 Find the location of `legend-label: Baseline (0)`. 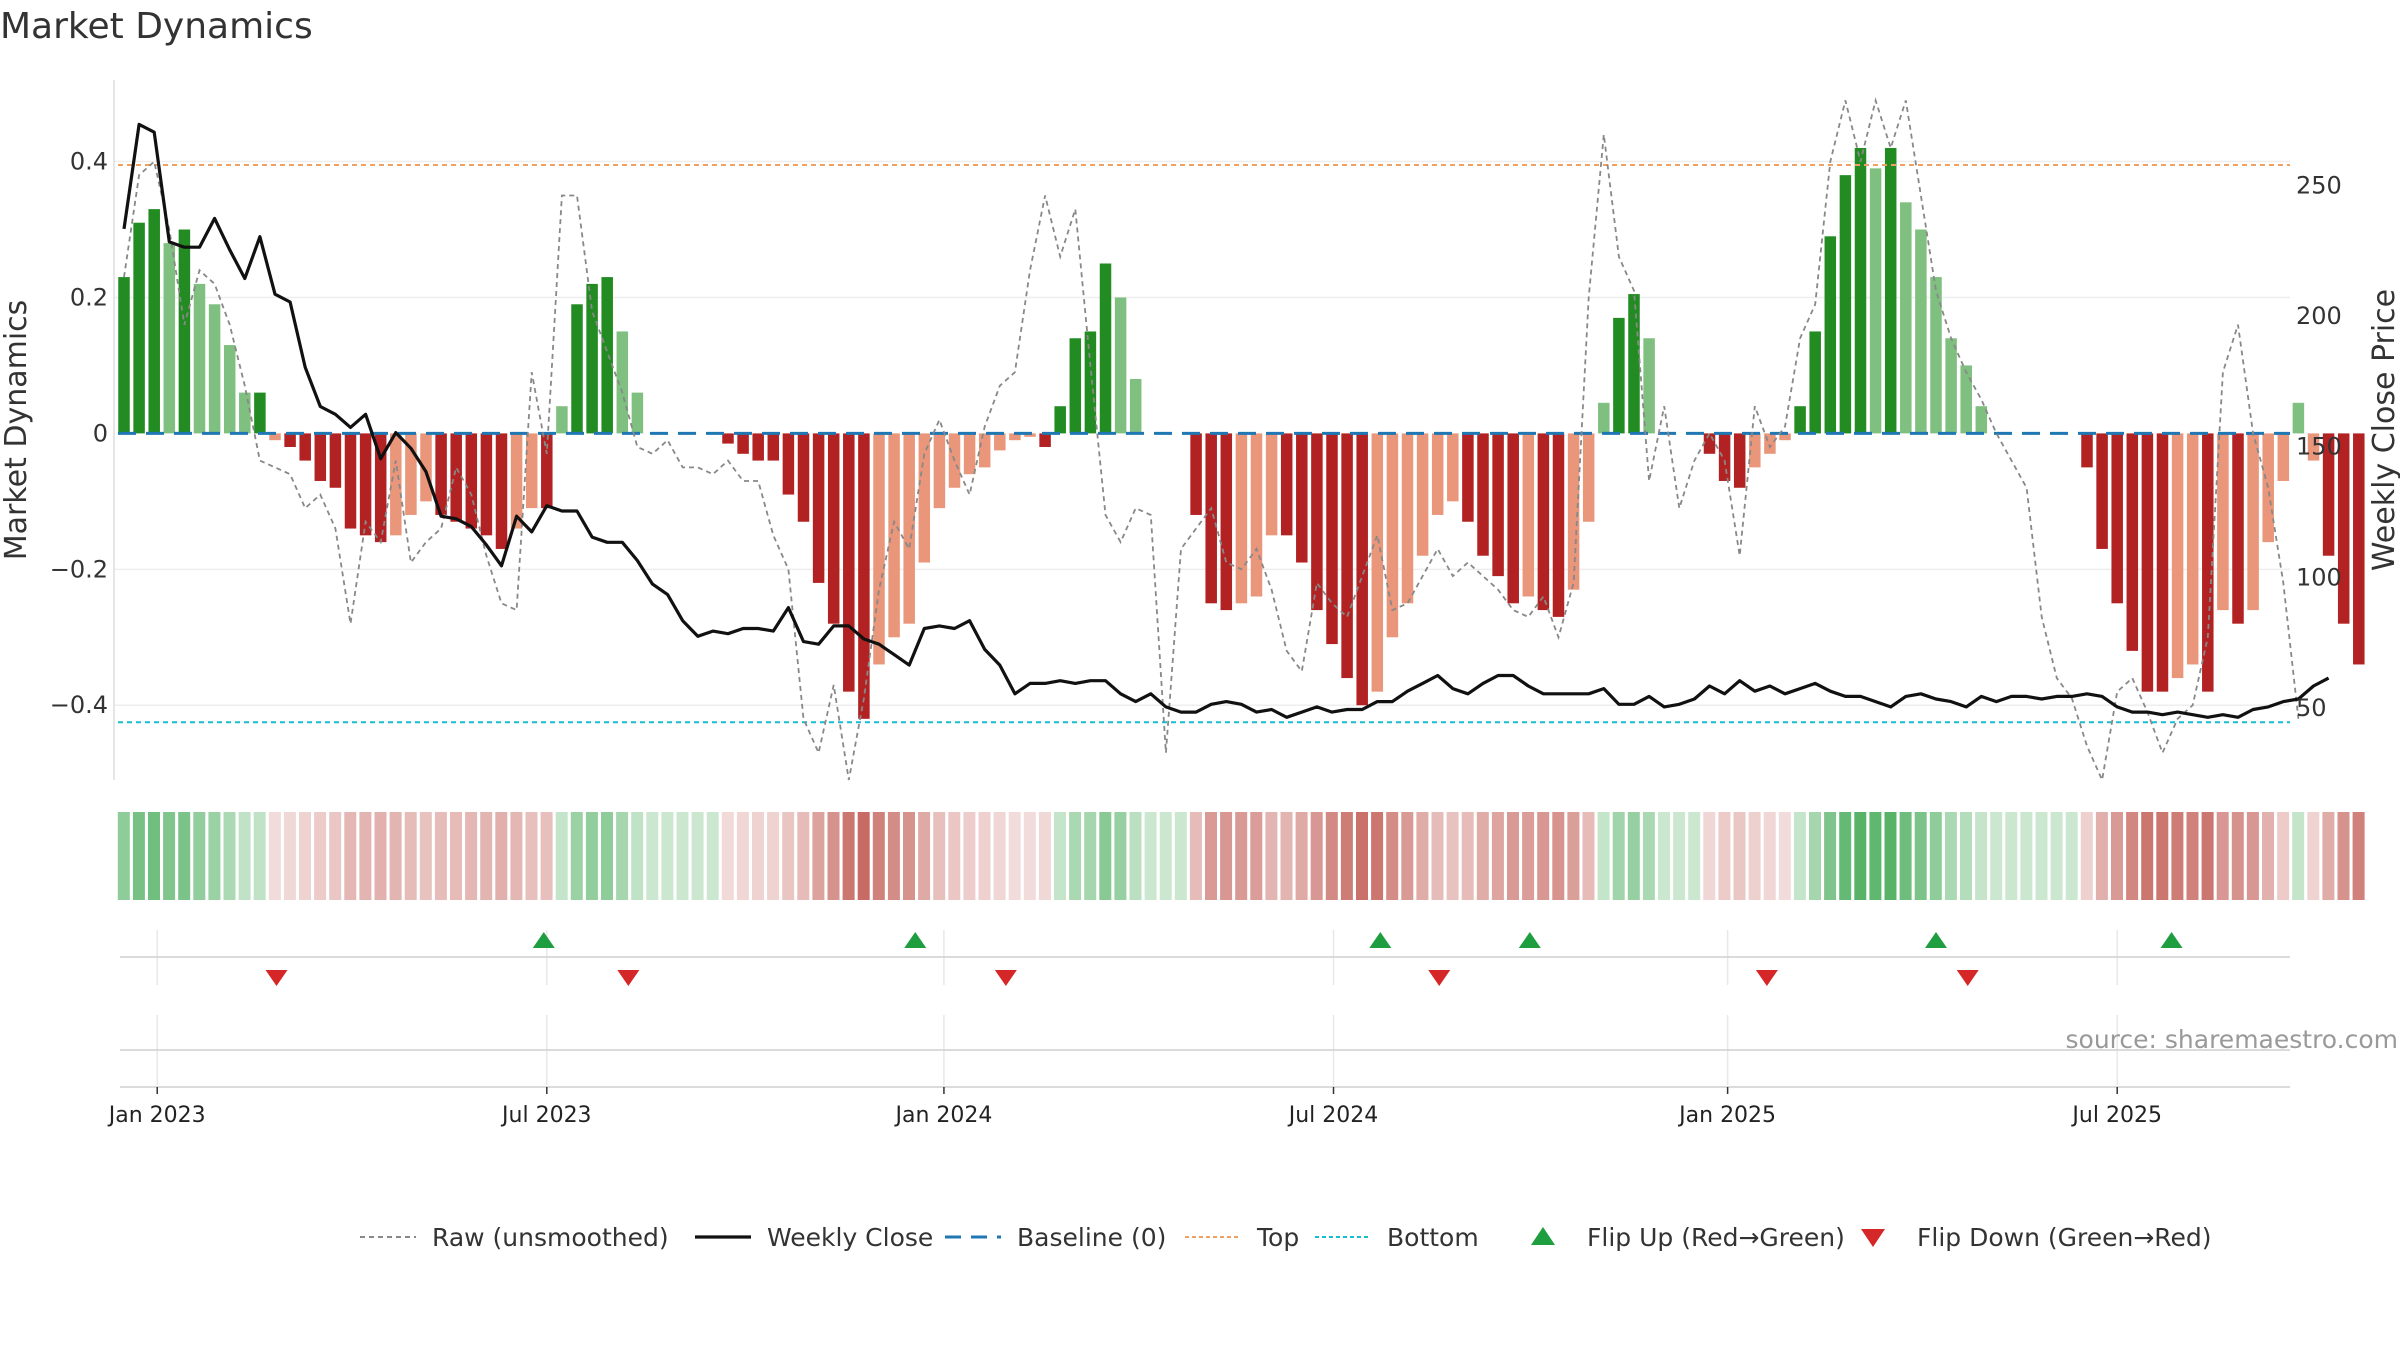

legend-label: Baseline (0) is located at coordinates (1091, 1237).